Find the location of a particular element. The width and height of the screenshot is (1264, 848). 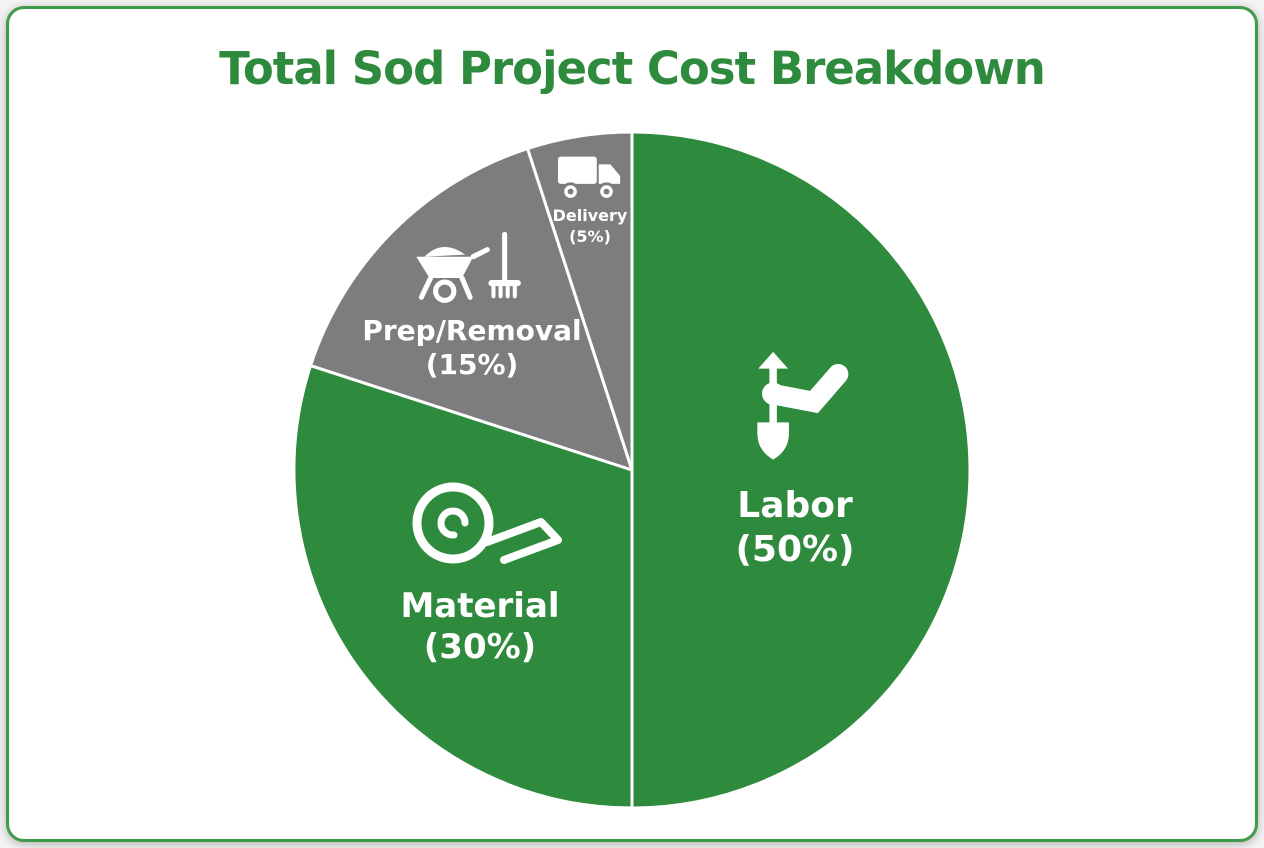

wheelbarrow-and-rake-icon is located at coordinates (462, 276).